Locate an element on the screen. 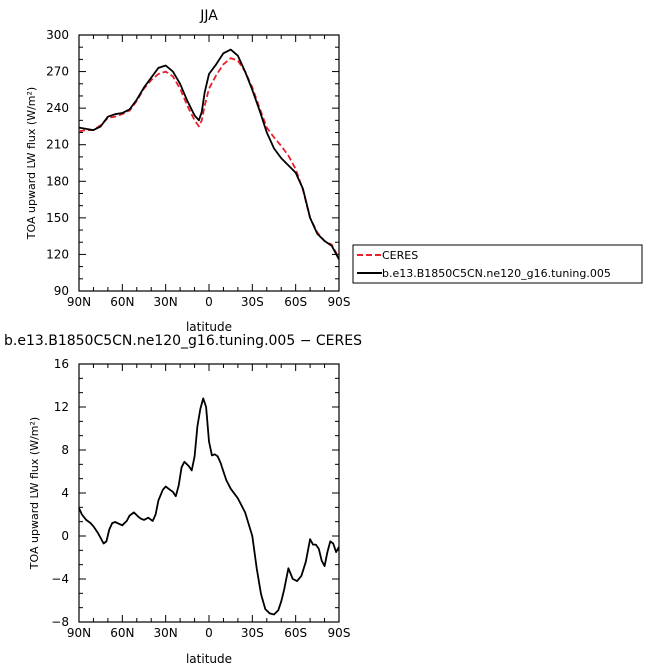 The width and height of the screenshot is (671, 670). bottom-x-tick-label: 90N is located at coordinates (79, 633).